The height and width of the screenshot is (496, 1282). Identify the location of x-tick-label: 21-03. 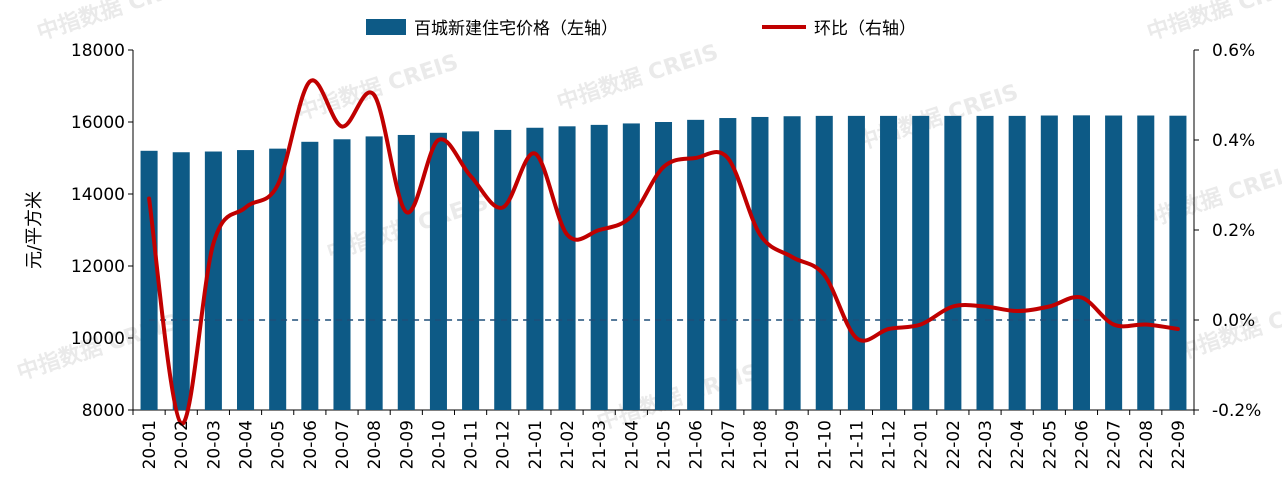
(600, 444).